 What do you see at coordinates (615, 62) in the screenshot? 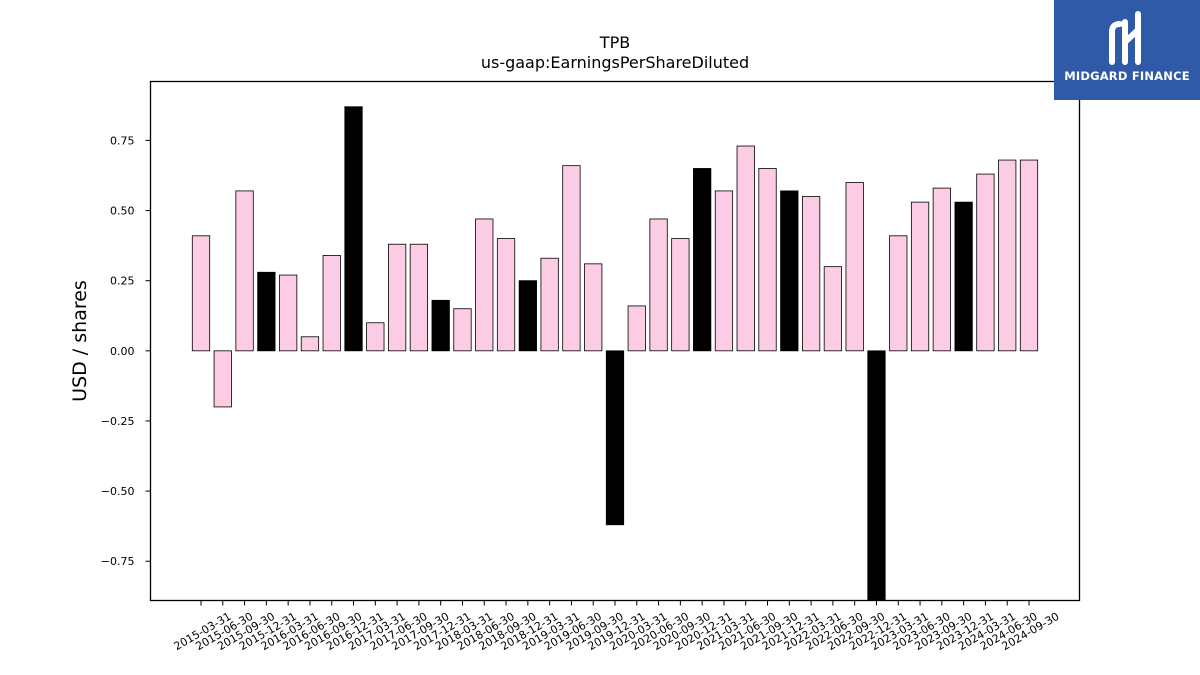
I see `chart-subtitle: us-gaap:EarningsPerShareDiluted` at bounding box center [615, 62].